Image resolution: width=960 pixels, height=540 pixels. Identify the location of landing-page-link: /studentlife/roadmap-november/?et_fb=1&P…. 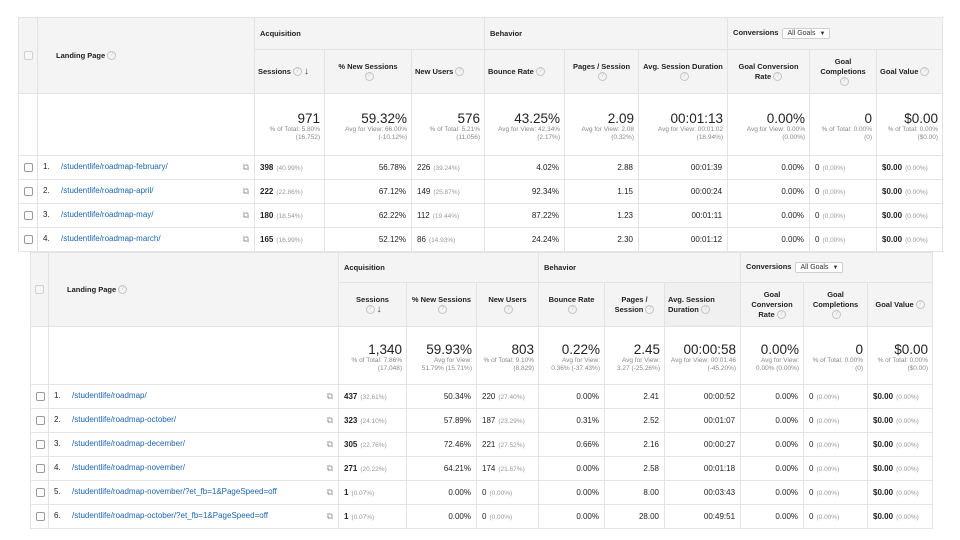
(174, 491).